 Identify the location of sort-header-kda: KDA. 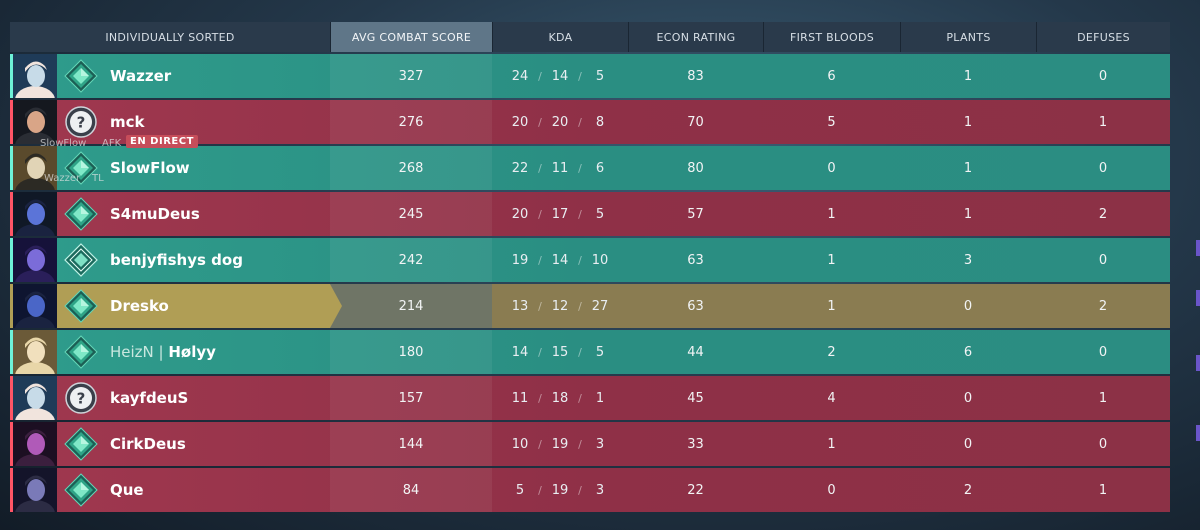
(560, 37).